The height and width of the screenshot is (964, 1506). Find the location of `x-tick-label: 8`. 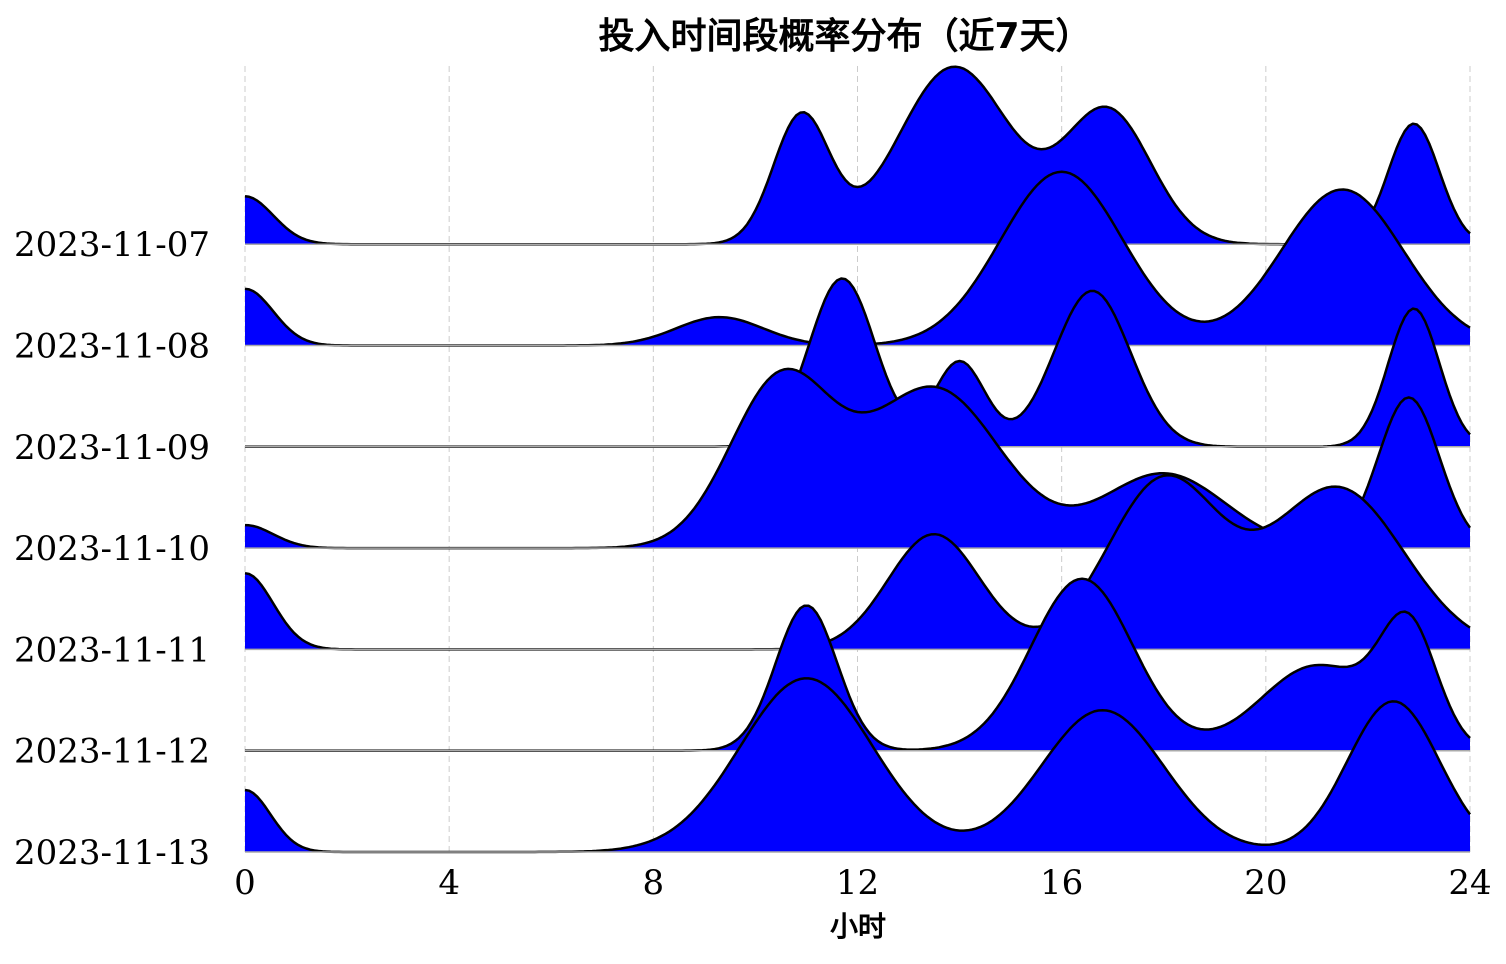

x-tick-label: 8 is located at coordinates (654, 883).